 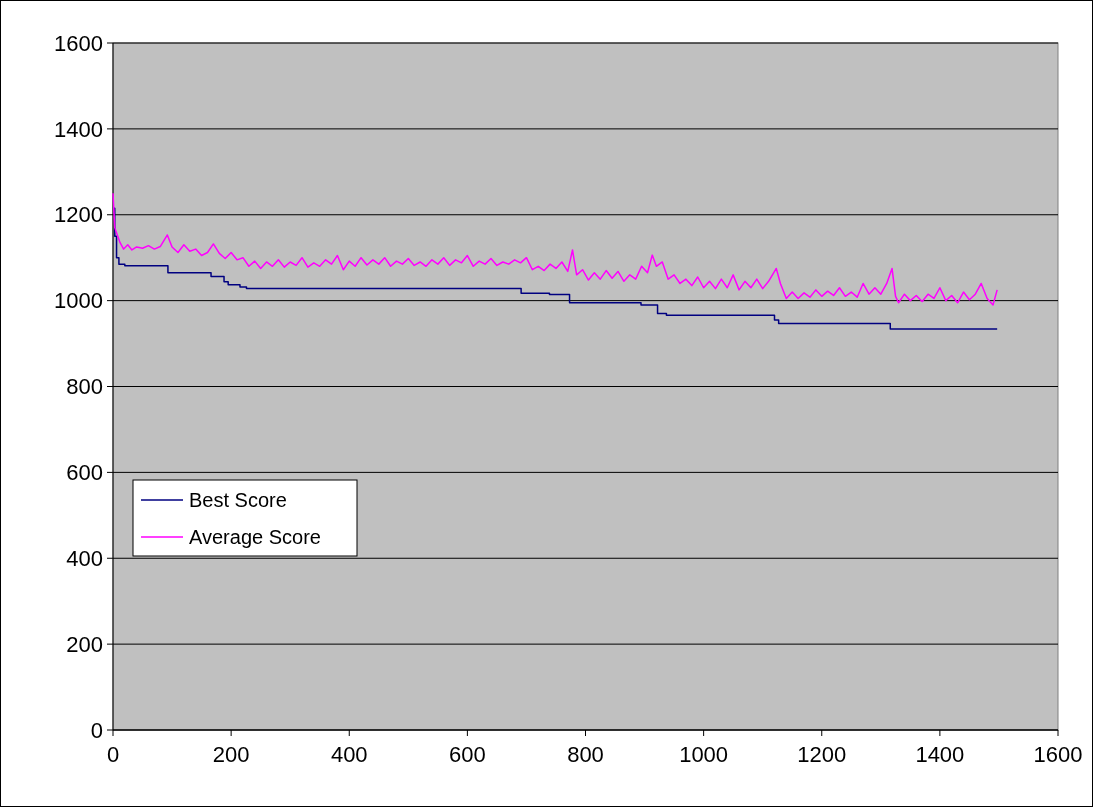 What do you see at coordinates (231, 754) in the screenshot?
I see `x-tick-label: 200` at bounding box center [231, 754].